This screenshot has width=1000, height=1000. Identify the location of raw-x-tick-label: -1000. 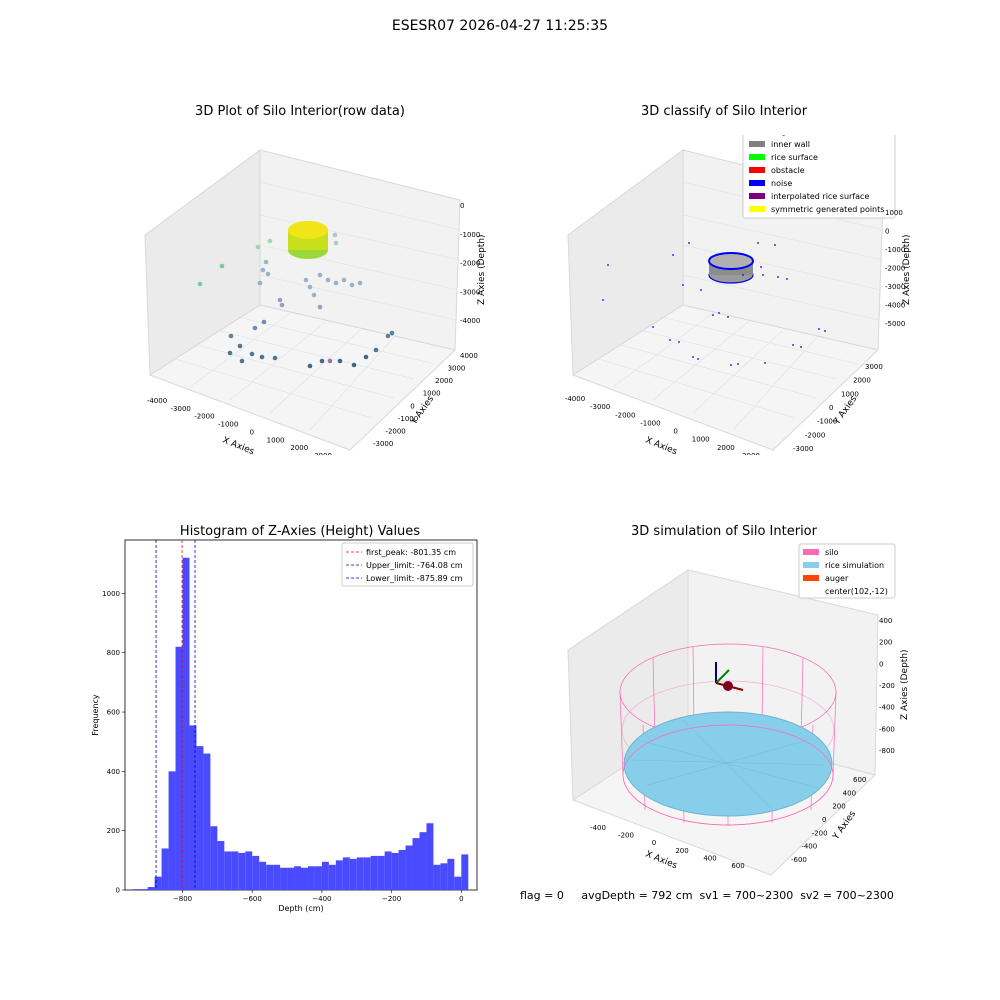
(228, 425).